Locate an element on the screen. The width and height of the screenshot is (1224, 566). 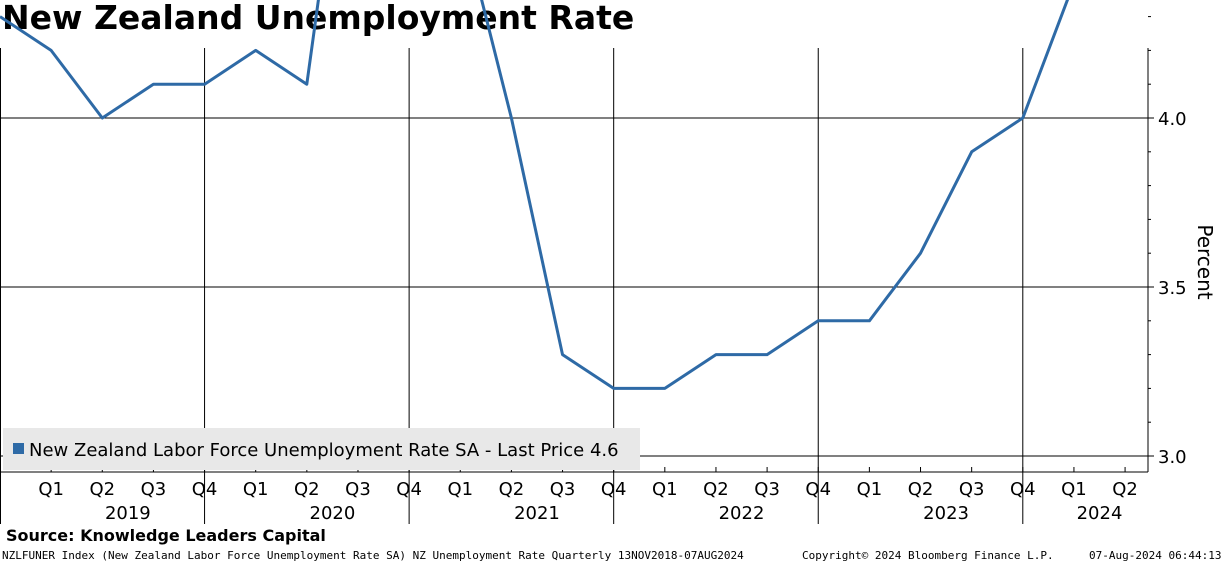
source-note: Source: Knowledge Leaders Capital is located at coordinates (166, 535).